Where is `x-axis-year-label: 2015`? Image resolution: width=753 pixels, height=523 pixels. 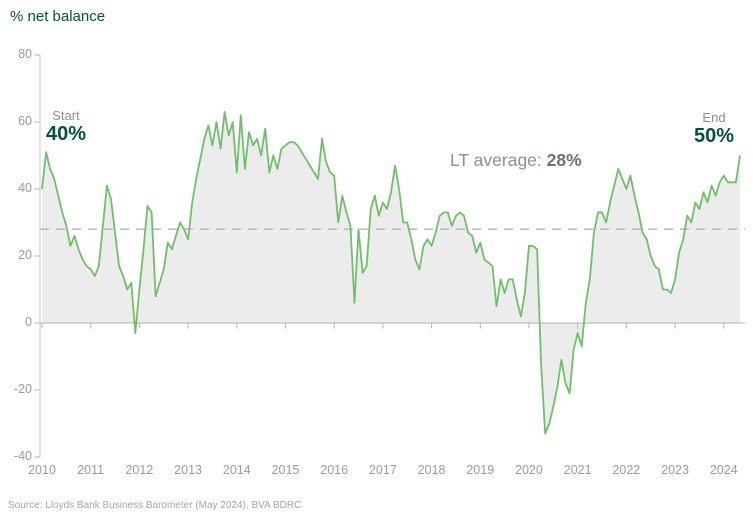 x-axis-year-label: 2015 is located at coordinates (285, 470).